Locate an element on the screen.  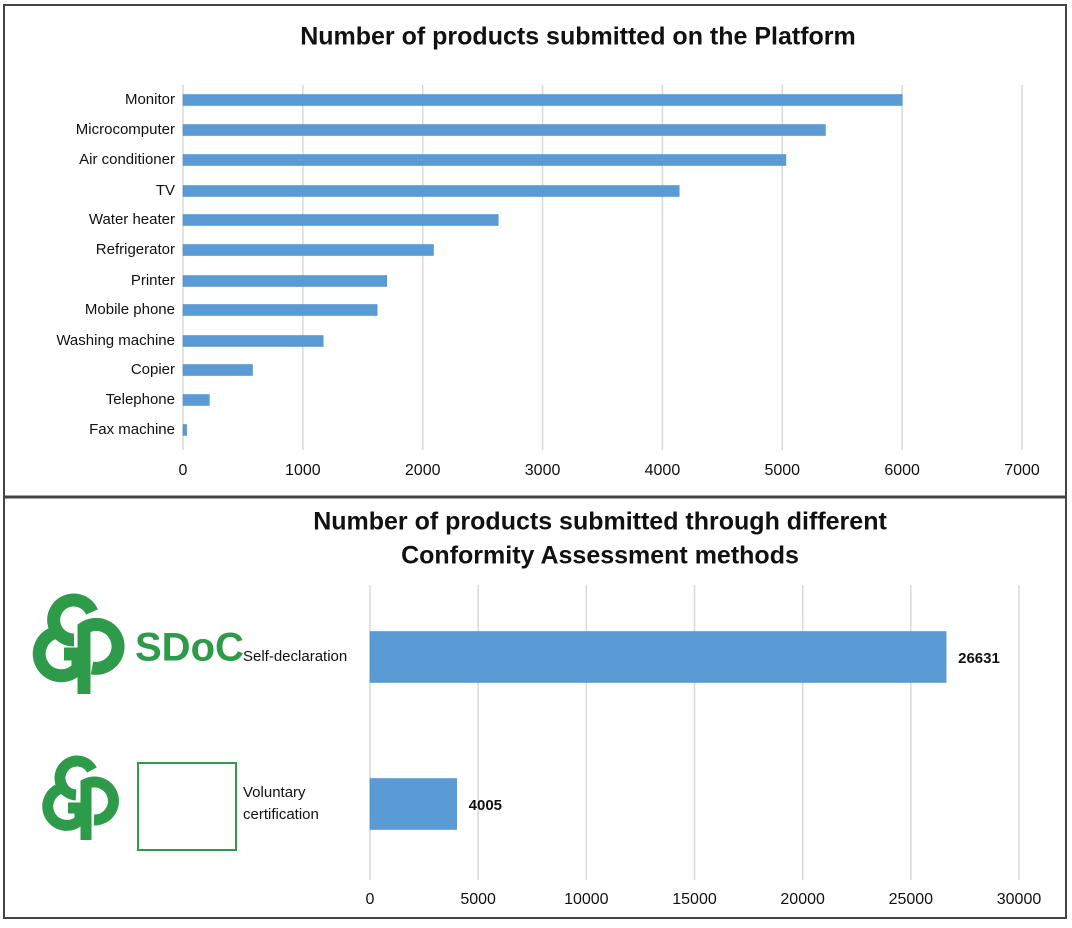
chart-title: Conformity Assessment methods is located at coordinates (600, 556).